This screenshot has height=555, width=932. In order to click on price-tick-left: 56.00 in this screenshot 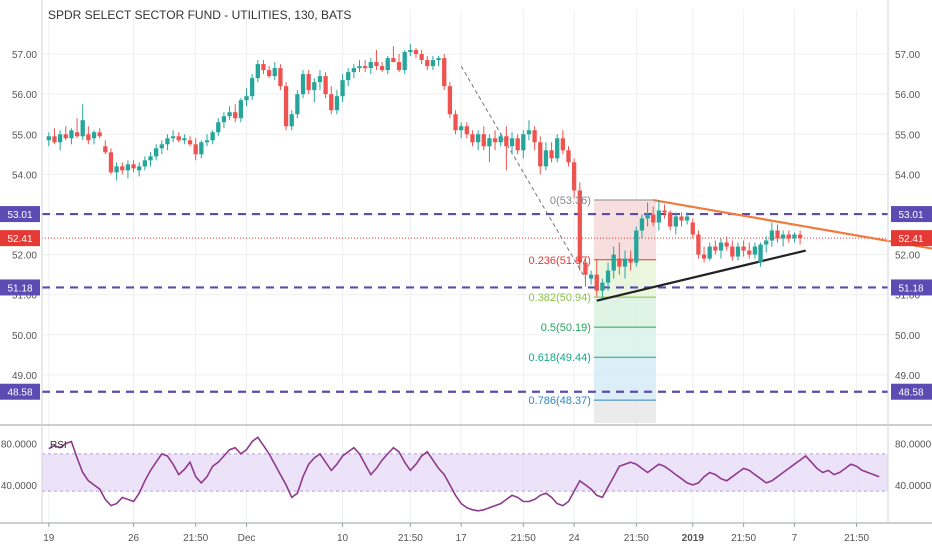, I will do `click(24, 95)`.